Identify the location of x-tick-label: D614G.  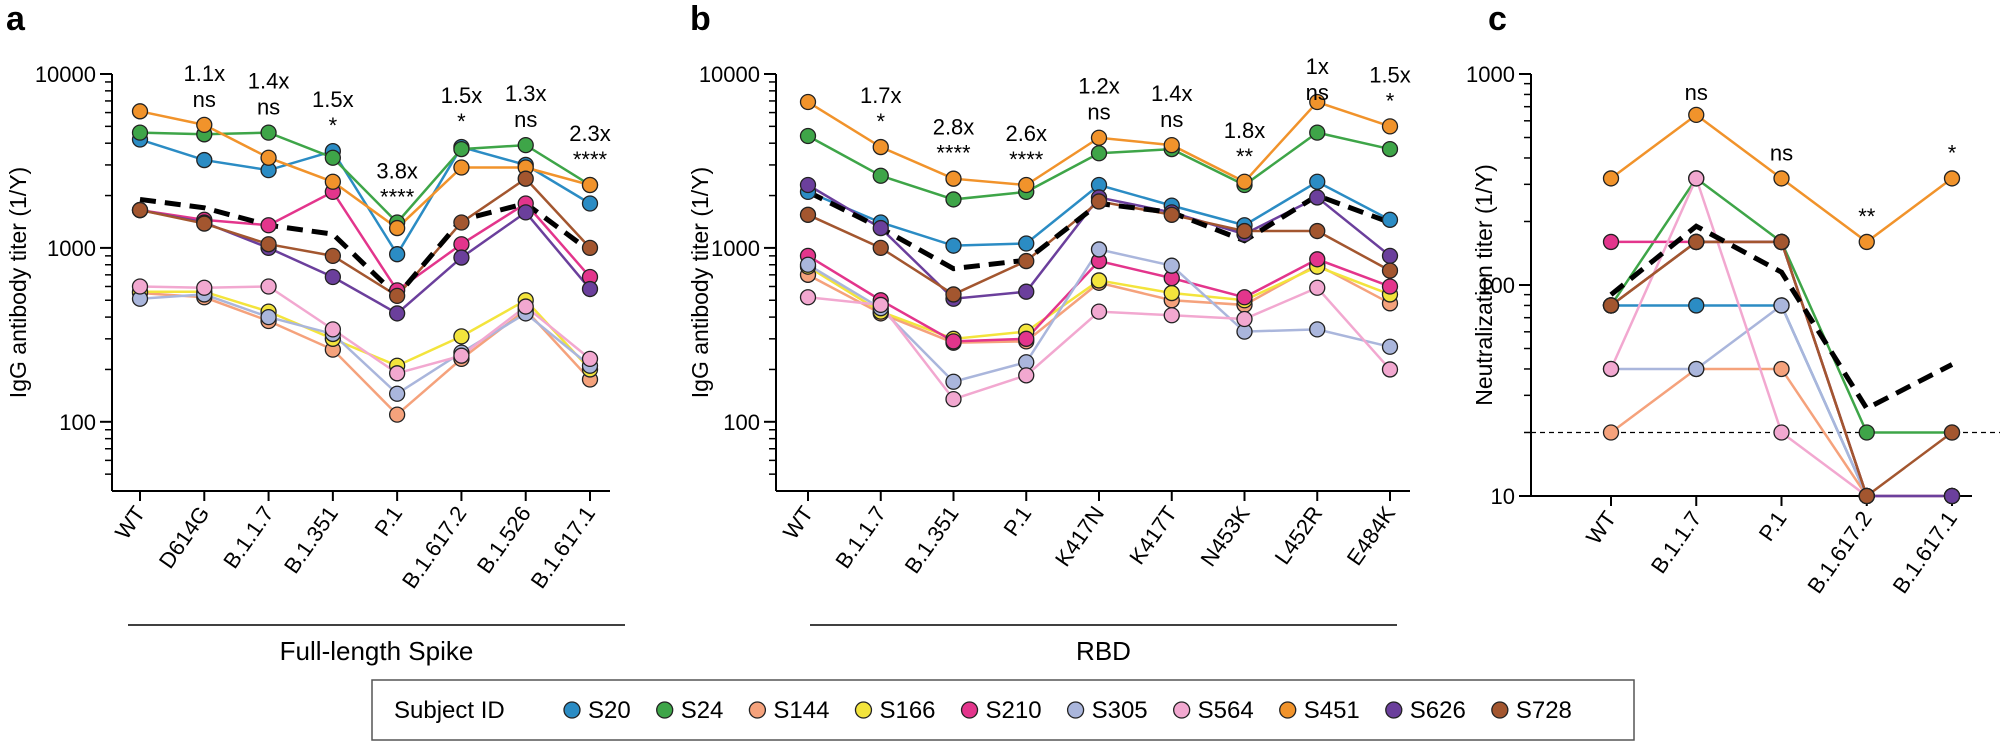
(184, 537).